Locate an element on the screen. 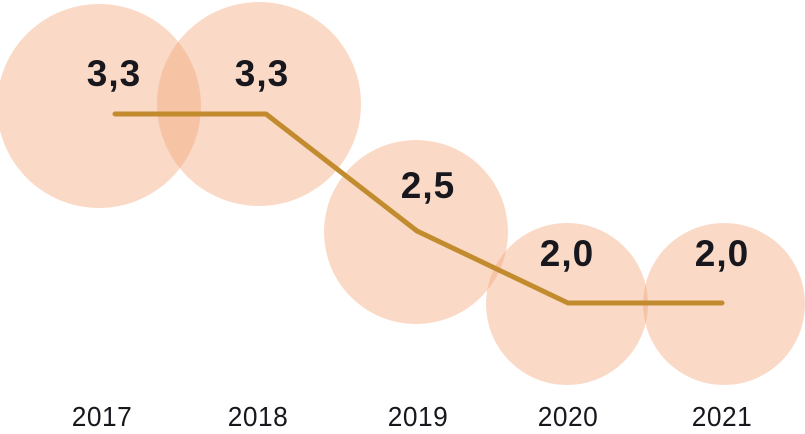 The image size is (805, 434). value-label-2021: 2,0 is located at coordinates (722, 253).